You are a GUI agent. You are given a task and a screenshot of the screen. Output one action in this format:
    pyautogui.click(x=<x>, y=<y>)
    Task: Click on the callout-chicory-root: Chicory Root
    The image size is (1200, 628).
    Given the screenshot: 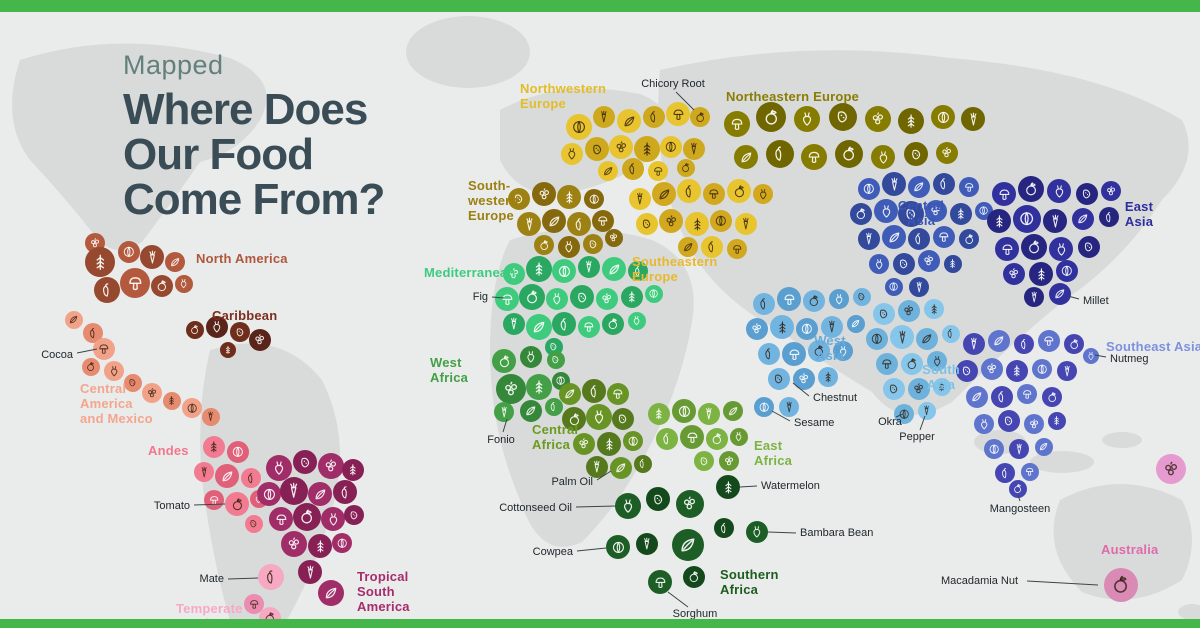 What is the action you would take?
    pyautogui.click(x=673, y=84)
    